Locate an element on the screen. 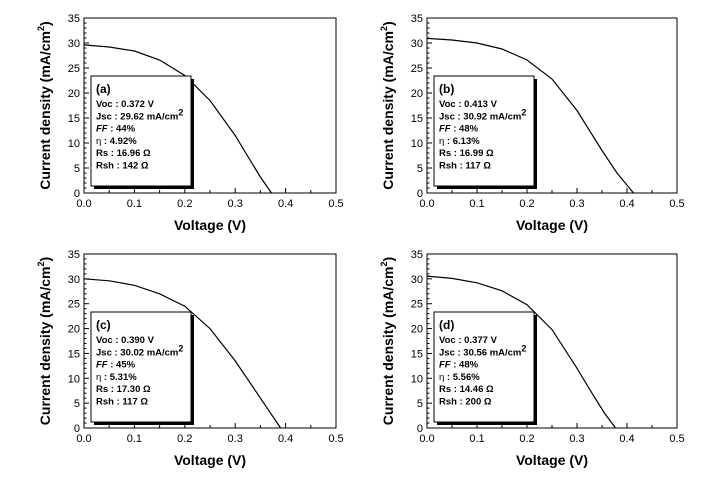 Image resolution: width=718 pixels, height=486 pixels. ff-text: FF : 45% is located at coordinates (116, 365).